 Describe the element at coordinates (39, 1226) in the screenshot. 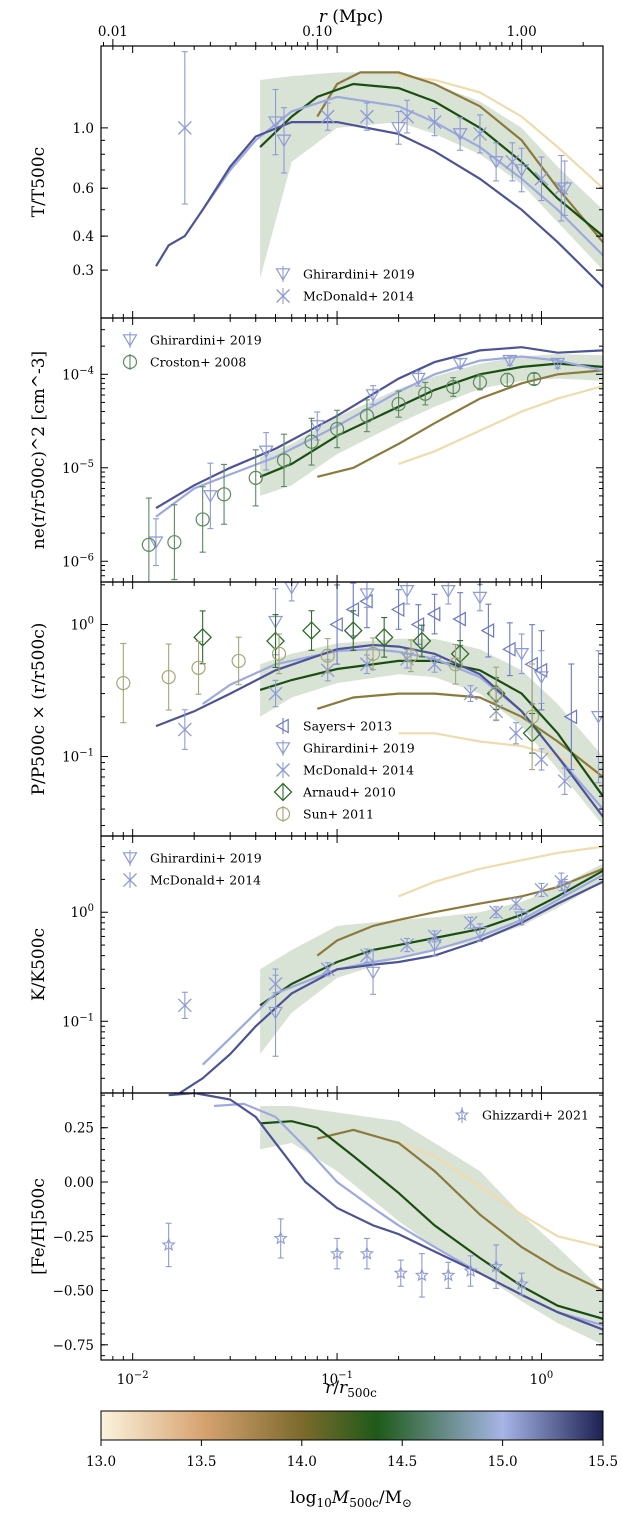

I see `y-axis-label: [Fe/H]500c` at that location.